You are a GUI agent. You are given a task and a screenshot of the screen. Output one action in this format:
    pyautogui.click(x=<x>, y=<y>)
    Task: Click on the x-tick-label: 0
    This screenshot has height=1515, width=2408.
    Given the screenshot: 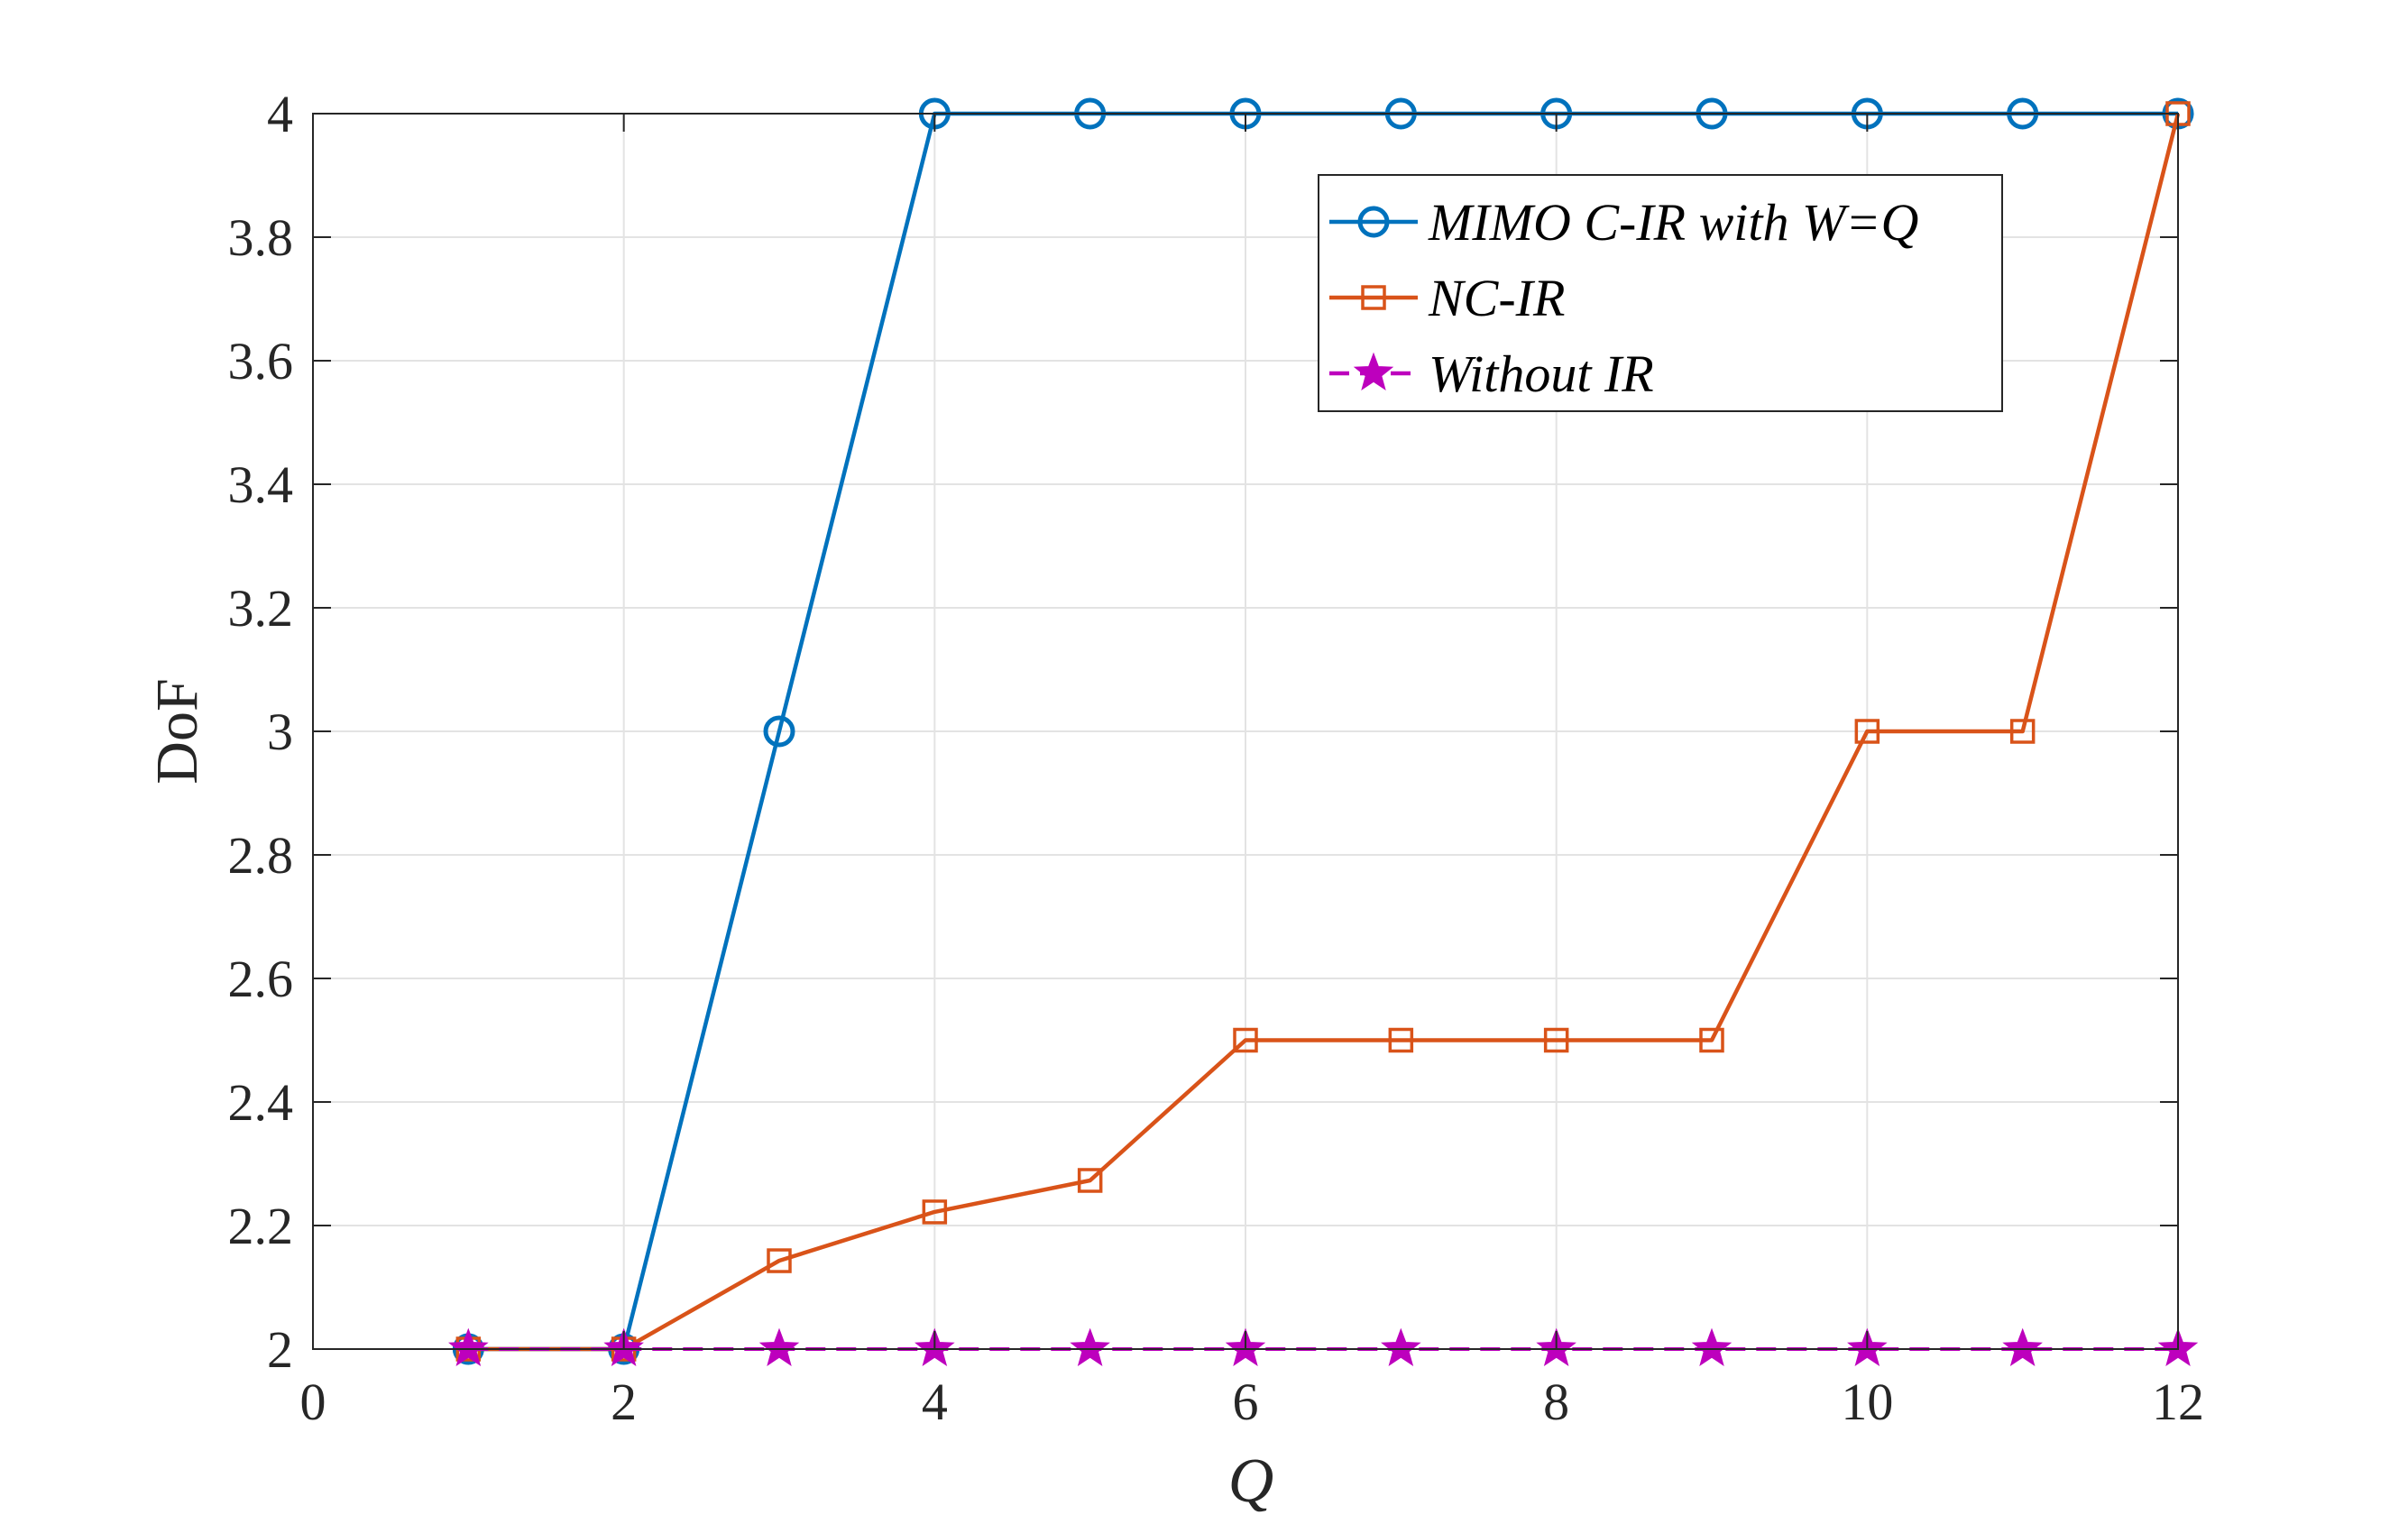 What is the action you would take?
    pyautogui.click(x=313, y=1402)
    